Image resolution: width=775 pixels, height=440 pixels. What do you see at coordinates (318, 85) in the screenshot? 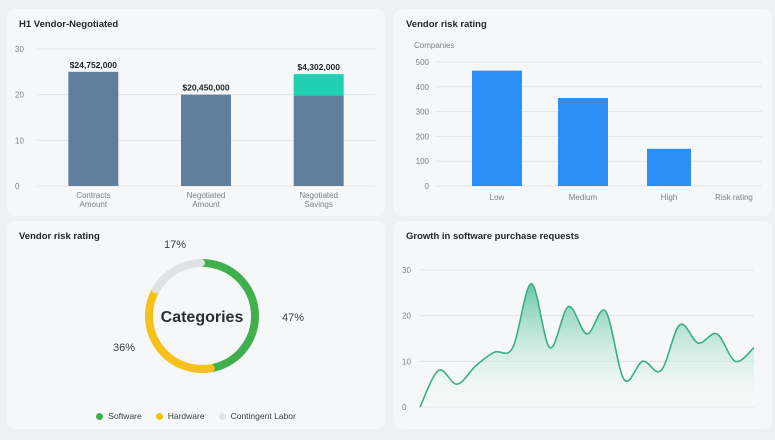
I see `bar-stack-top` at bounding box center [318, 85].